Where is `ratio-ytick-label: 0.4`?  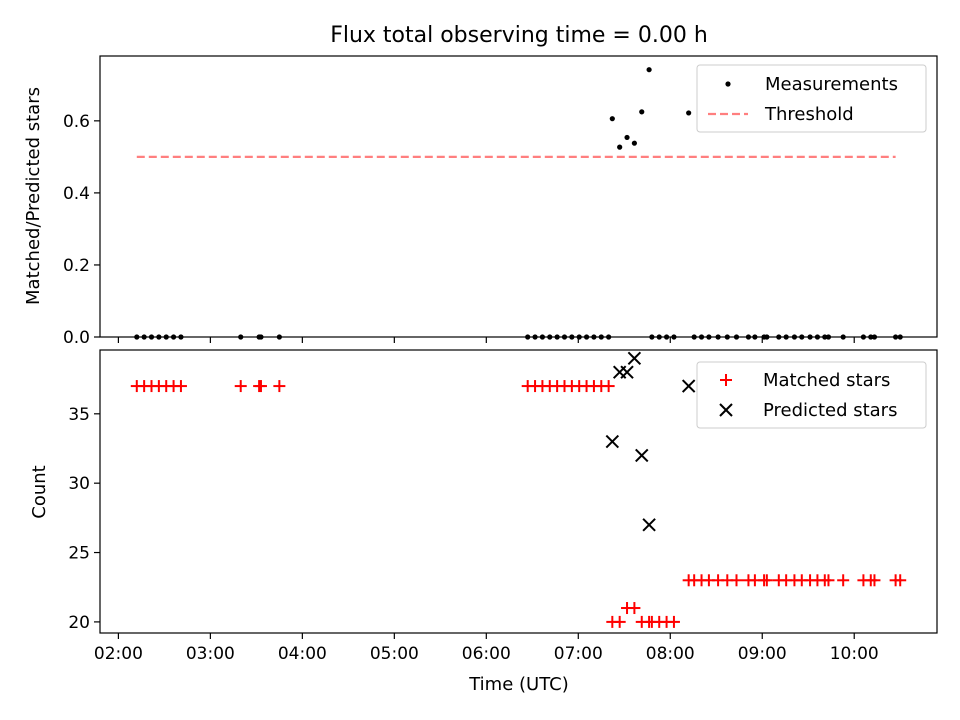 ratio-ytick-label: 0.4 is located at coordinates (76, 194).